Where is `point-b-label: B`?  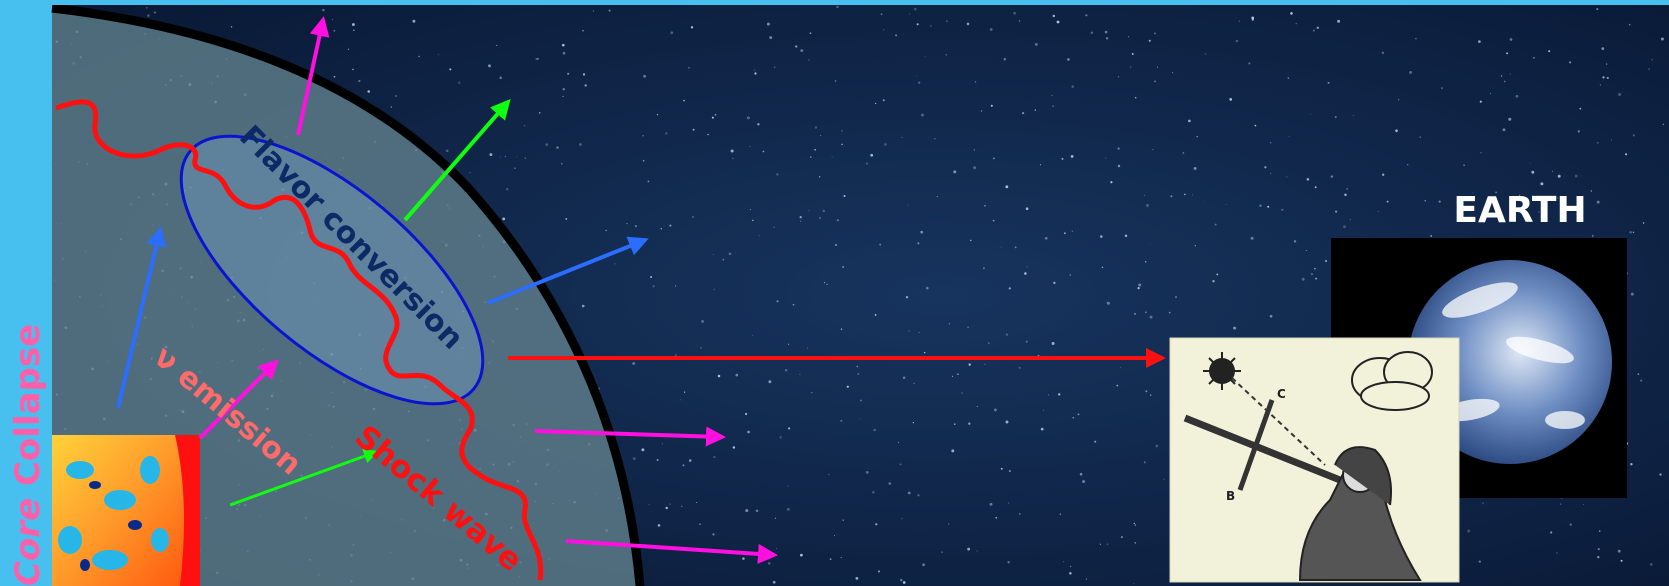
point-b-label: B is located at coordinates (1230, 496).